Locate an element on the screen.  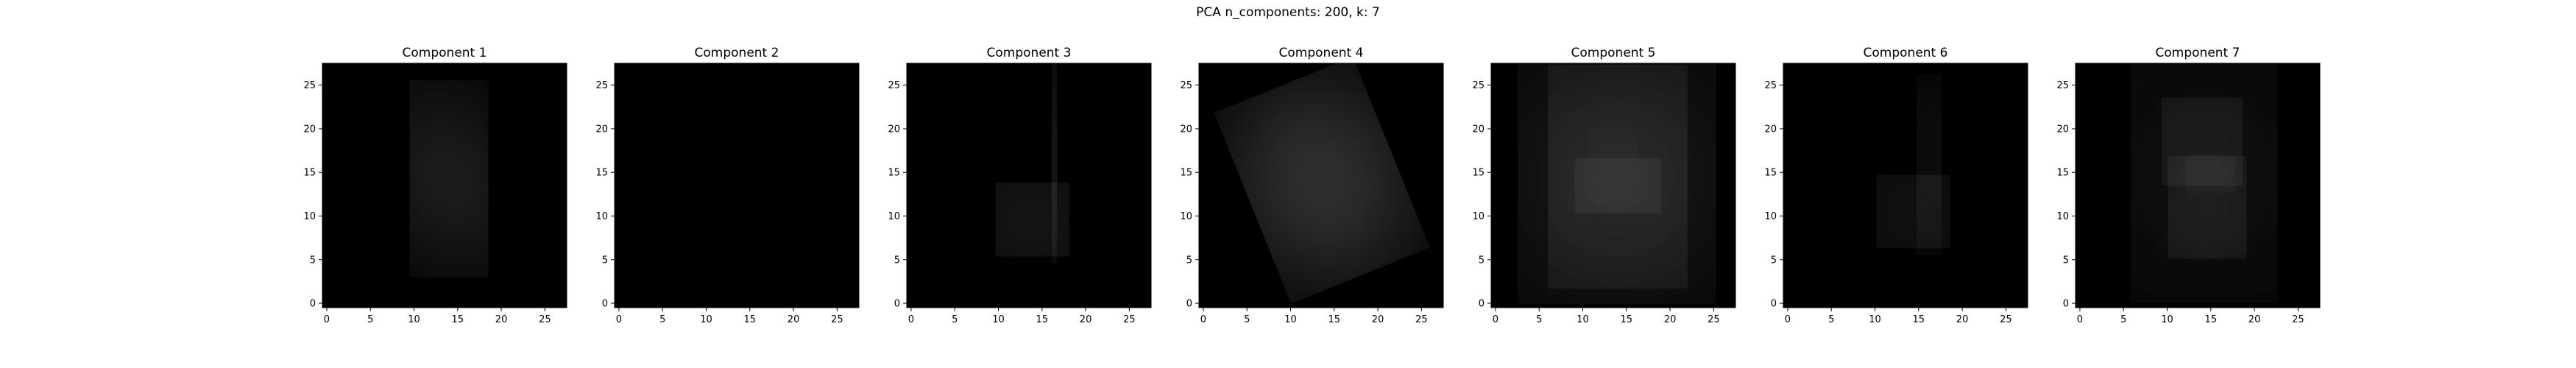
panel-title: Component 4 is located at coordinates (1321, 53).